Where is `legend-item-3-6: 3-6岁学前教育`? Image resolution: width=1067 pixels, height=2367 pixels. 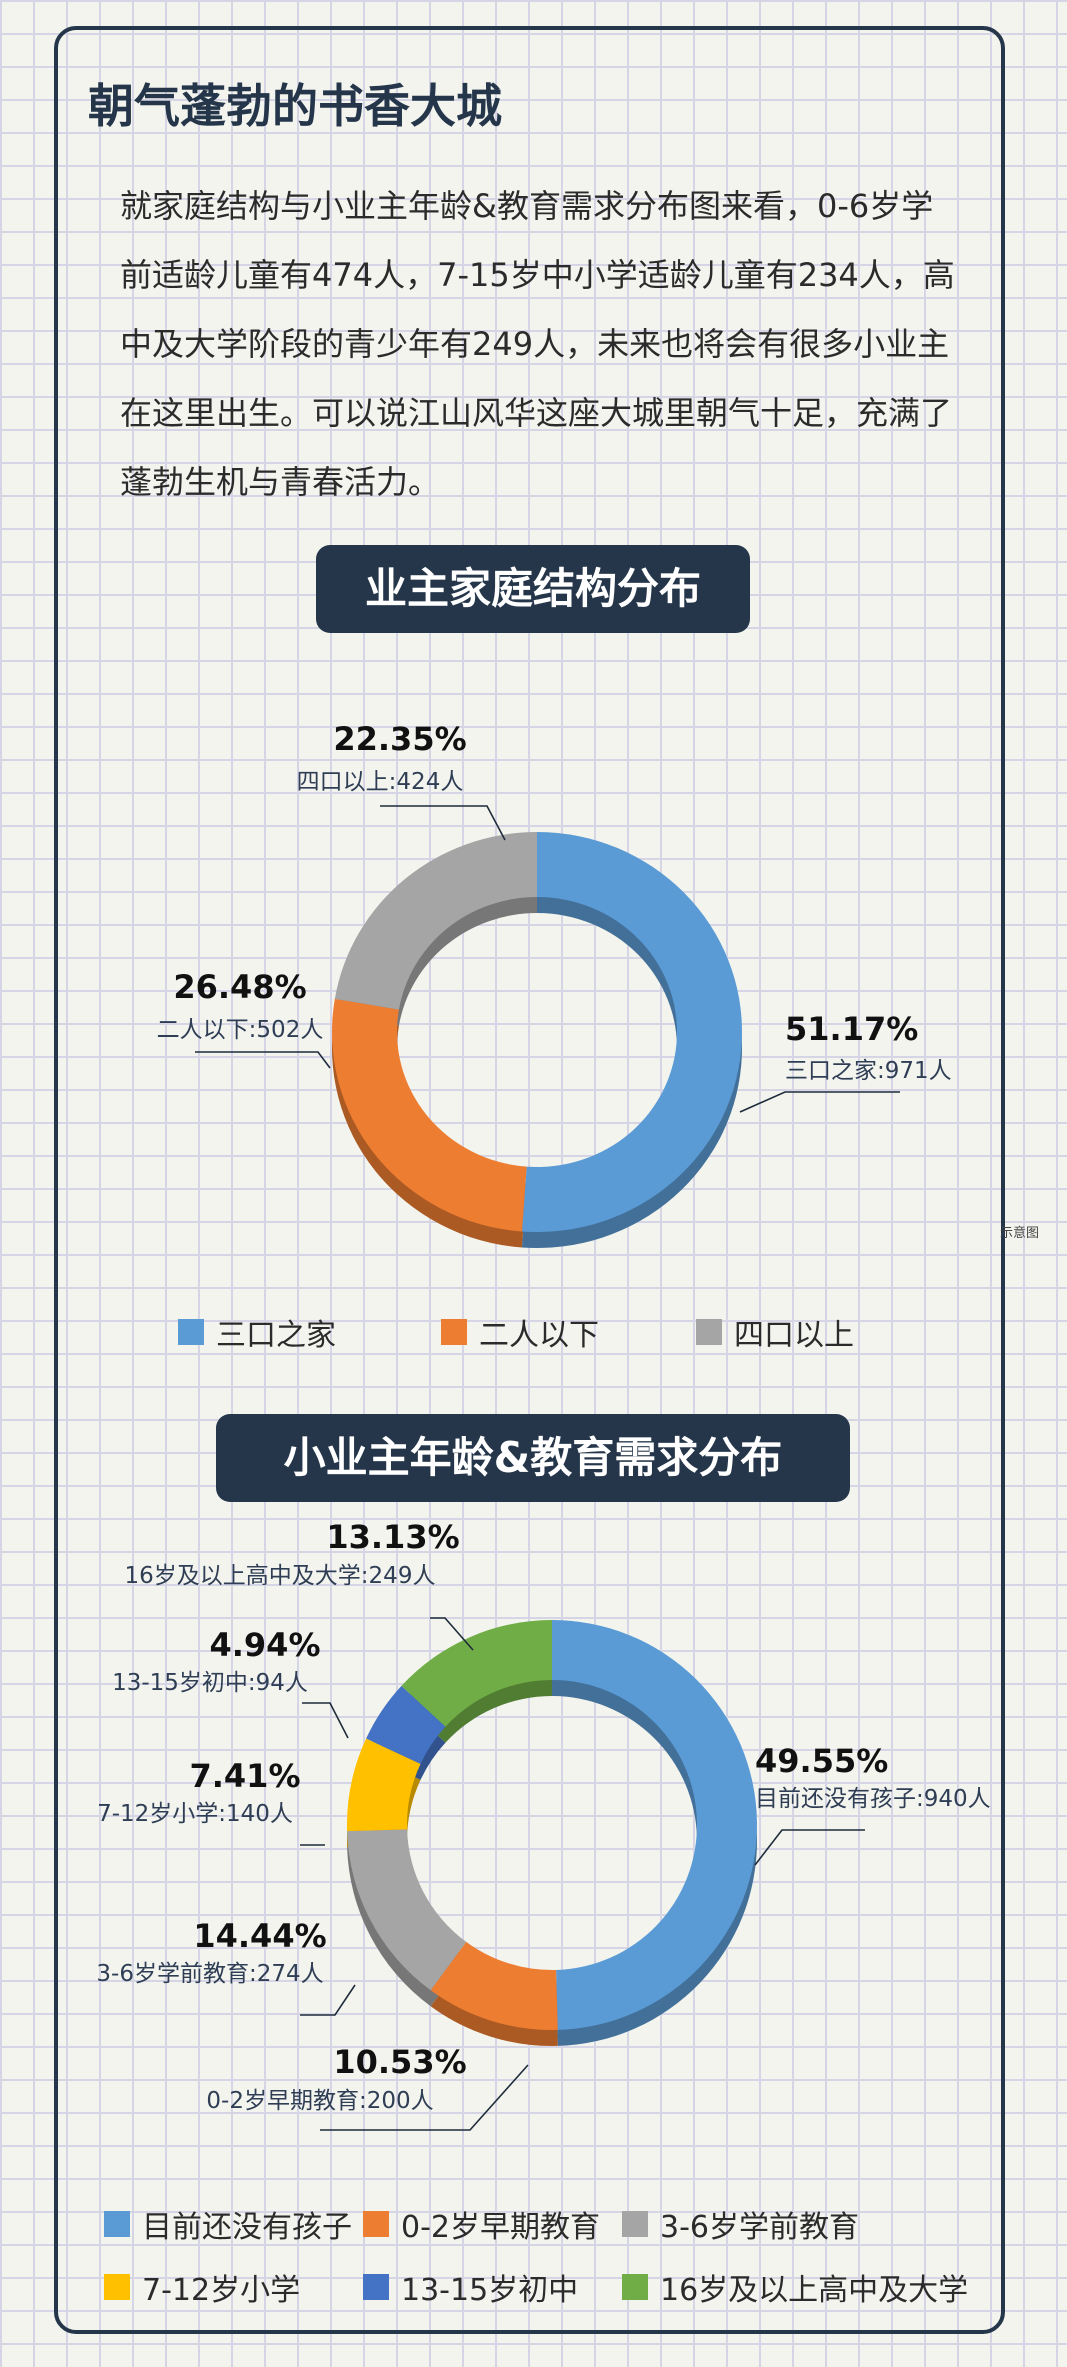 legend-item-3-6: 3-6岁学前教育 is located at coordinates (740, 2224).